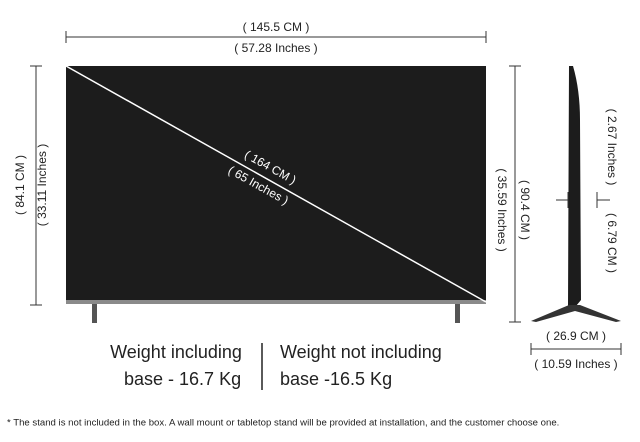 The image size is (640, 442). I want to click on stand-depth-cm: ( 26.9 CM ), so click(576, 336).